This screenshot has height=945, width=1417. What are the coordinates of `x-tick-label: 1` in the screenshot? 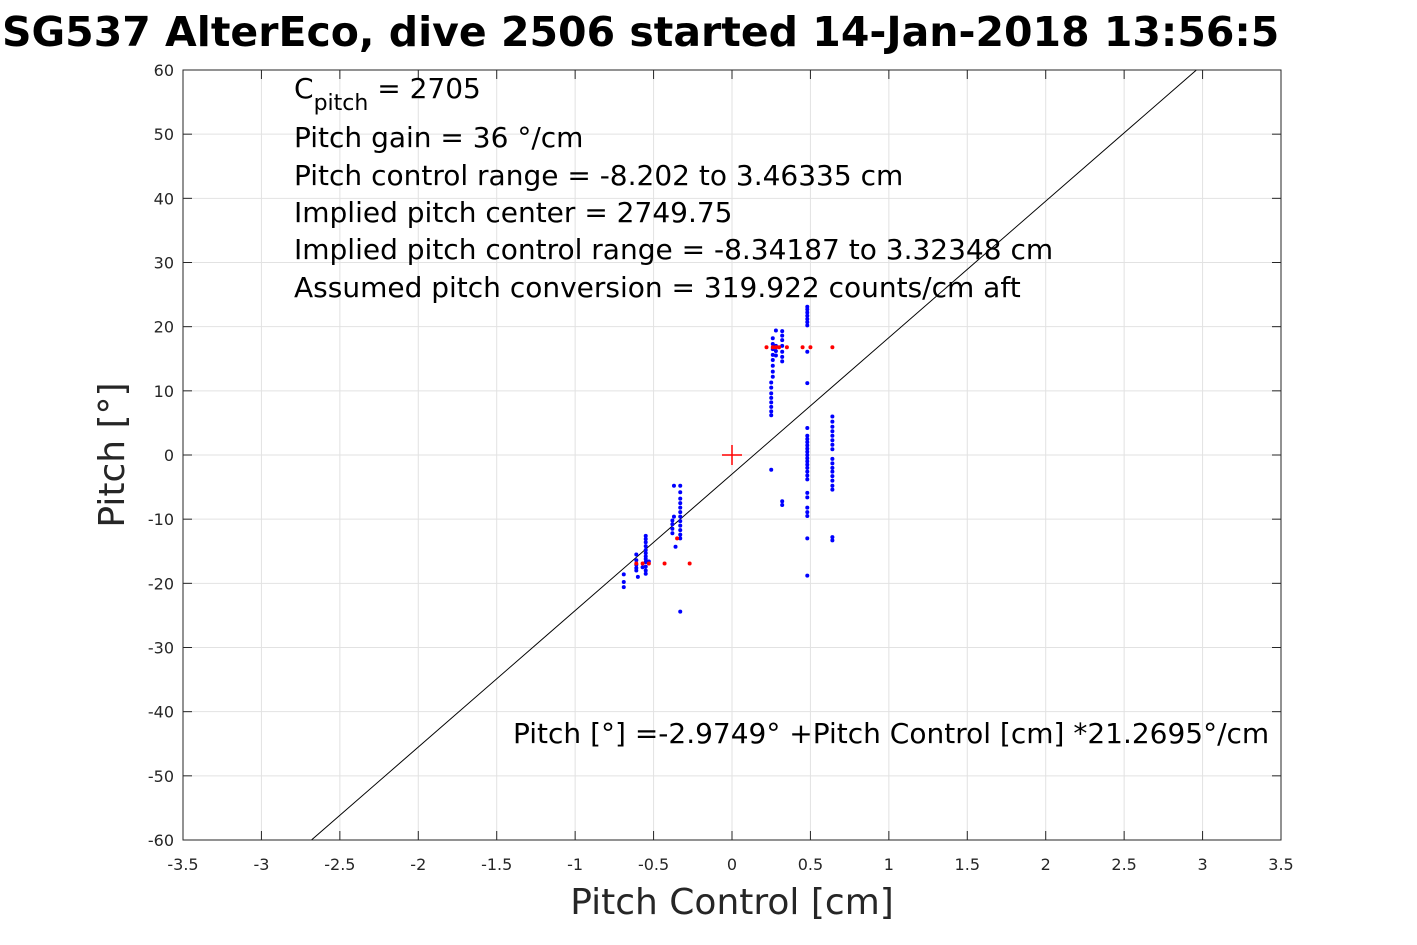 It's located at (889, 864).